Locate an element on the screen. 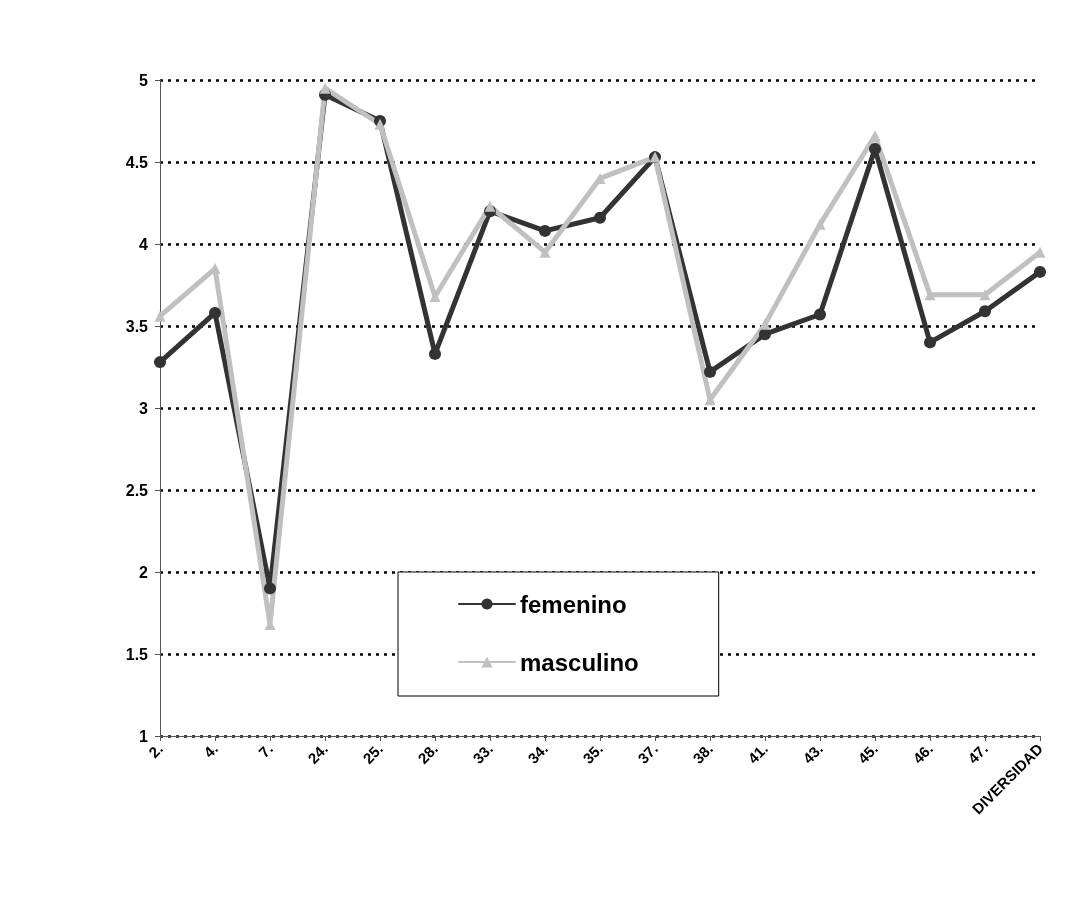 The width and height of the screenshot is (1088, 919). x-tick-label: 37. is located at coordinates (648, 753).